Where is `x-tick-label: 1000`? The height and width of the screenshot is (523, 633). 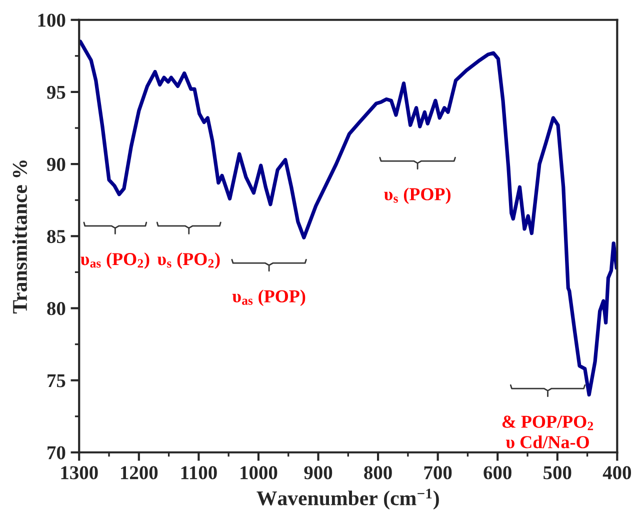 x-tick-label: 1000 is located at coordinates (259, 473).